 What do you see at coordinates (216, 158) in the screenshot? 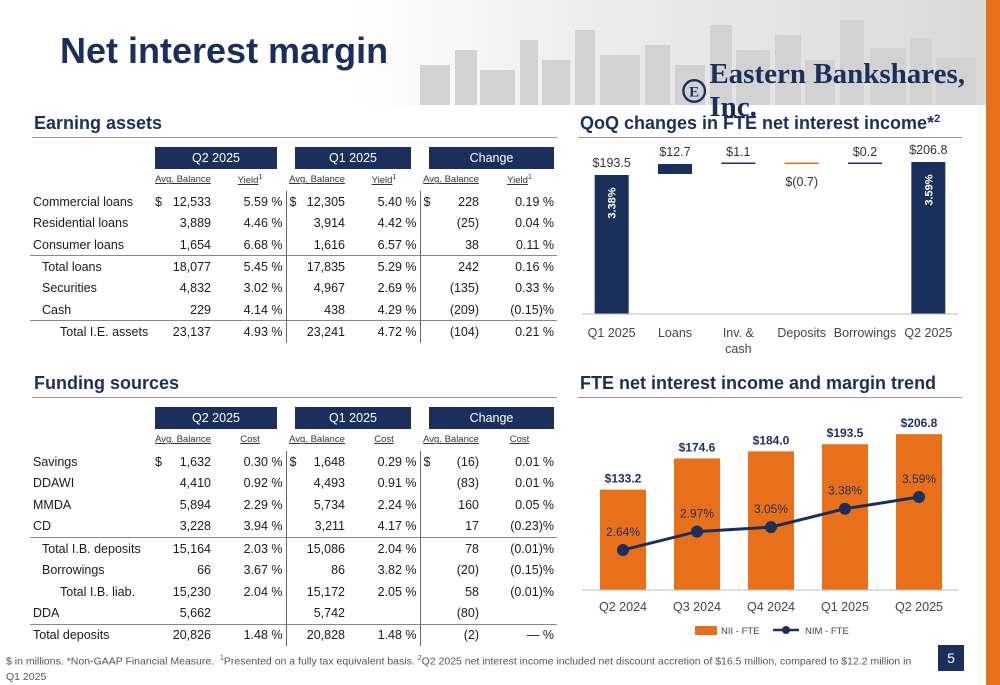
I see `period-header: Q2 2025` at bounding box center [216, 158].